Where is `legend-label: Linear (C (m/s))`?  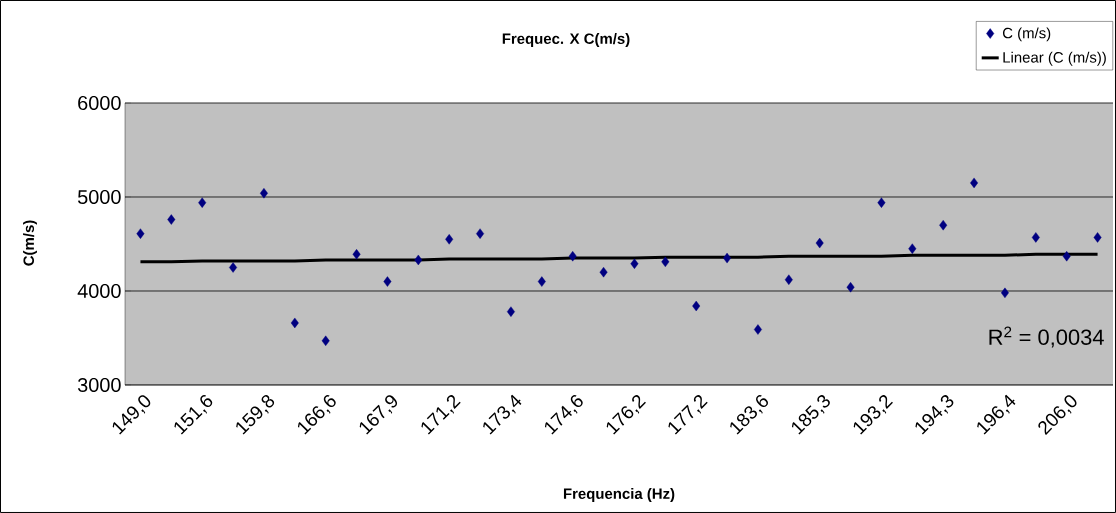 legend-label: Linear (C (m/s)) is located at coordinates (1054, 58).